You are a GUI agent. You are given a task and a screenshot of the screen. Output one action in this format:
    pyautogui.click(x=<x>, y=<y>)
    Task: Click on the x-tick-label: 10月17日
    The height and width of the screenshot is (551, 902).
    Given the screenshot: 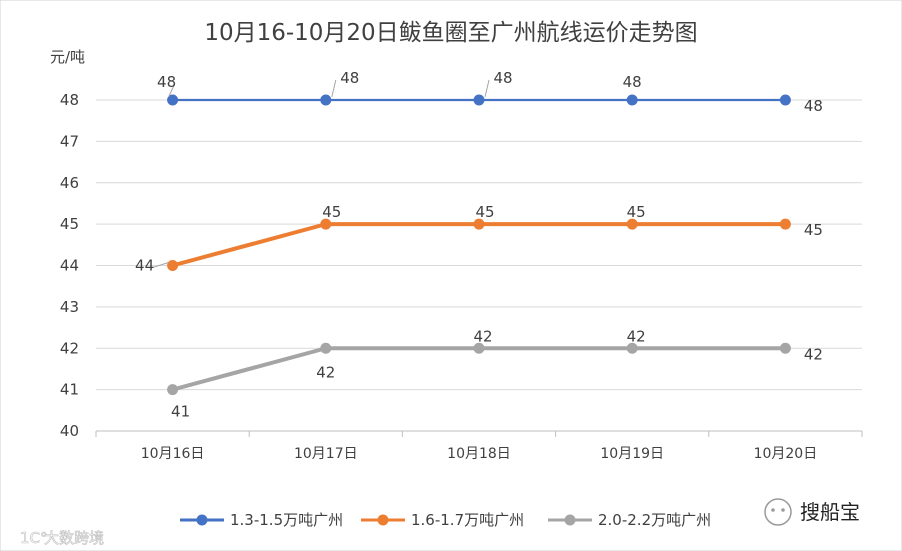 What is the action you would take?
    pyautogui.click(x=326, y=454)
    